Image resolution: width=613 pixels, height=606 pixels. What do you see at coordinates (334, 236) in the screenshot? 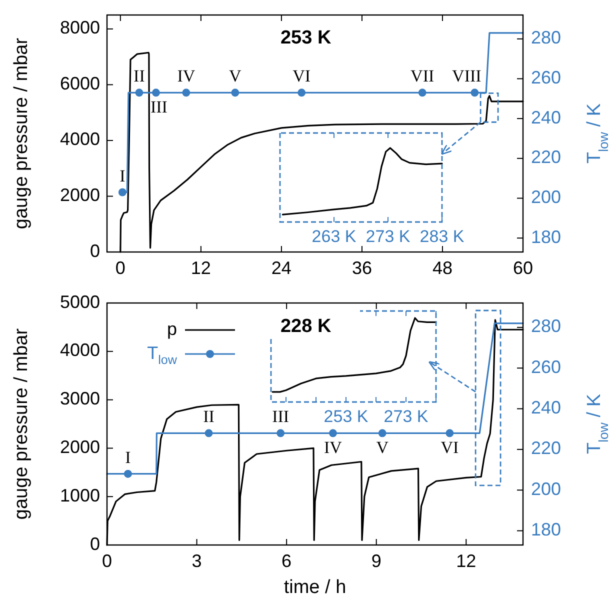
I see `x-tick-label: 263 K` at bounding box center [334, 236].